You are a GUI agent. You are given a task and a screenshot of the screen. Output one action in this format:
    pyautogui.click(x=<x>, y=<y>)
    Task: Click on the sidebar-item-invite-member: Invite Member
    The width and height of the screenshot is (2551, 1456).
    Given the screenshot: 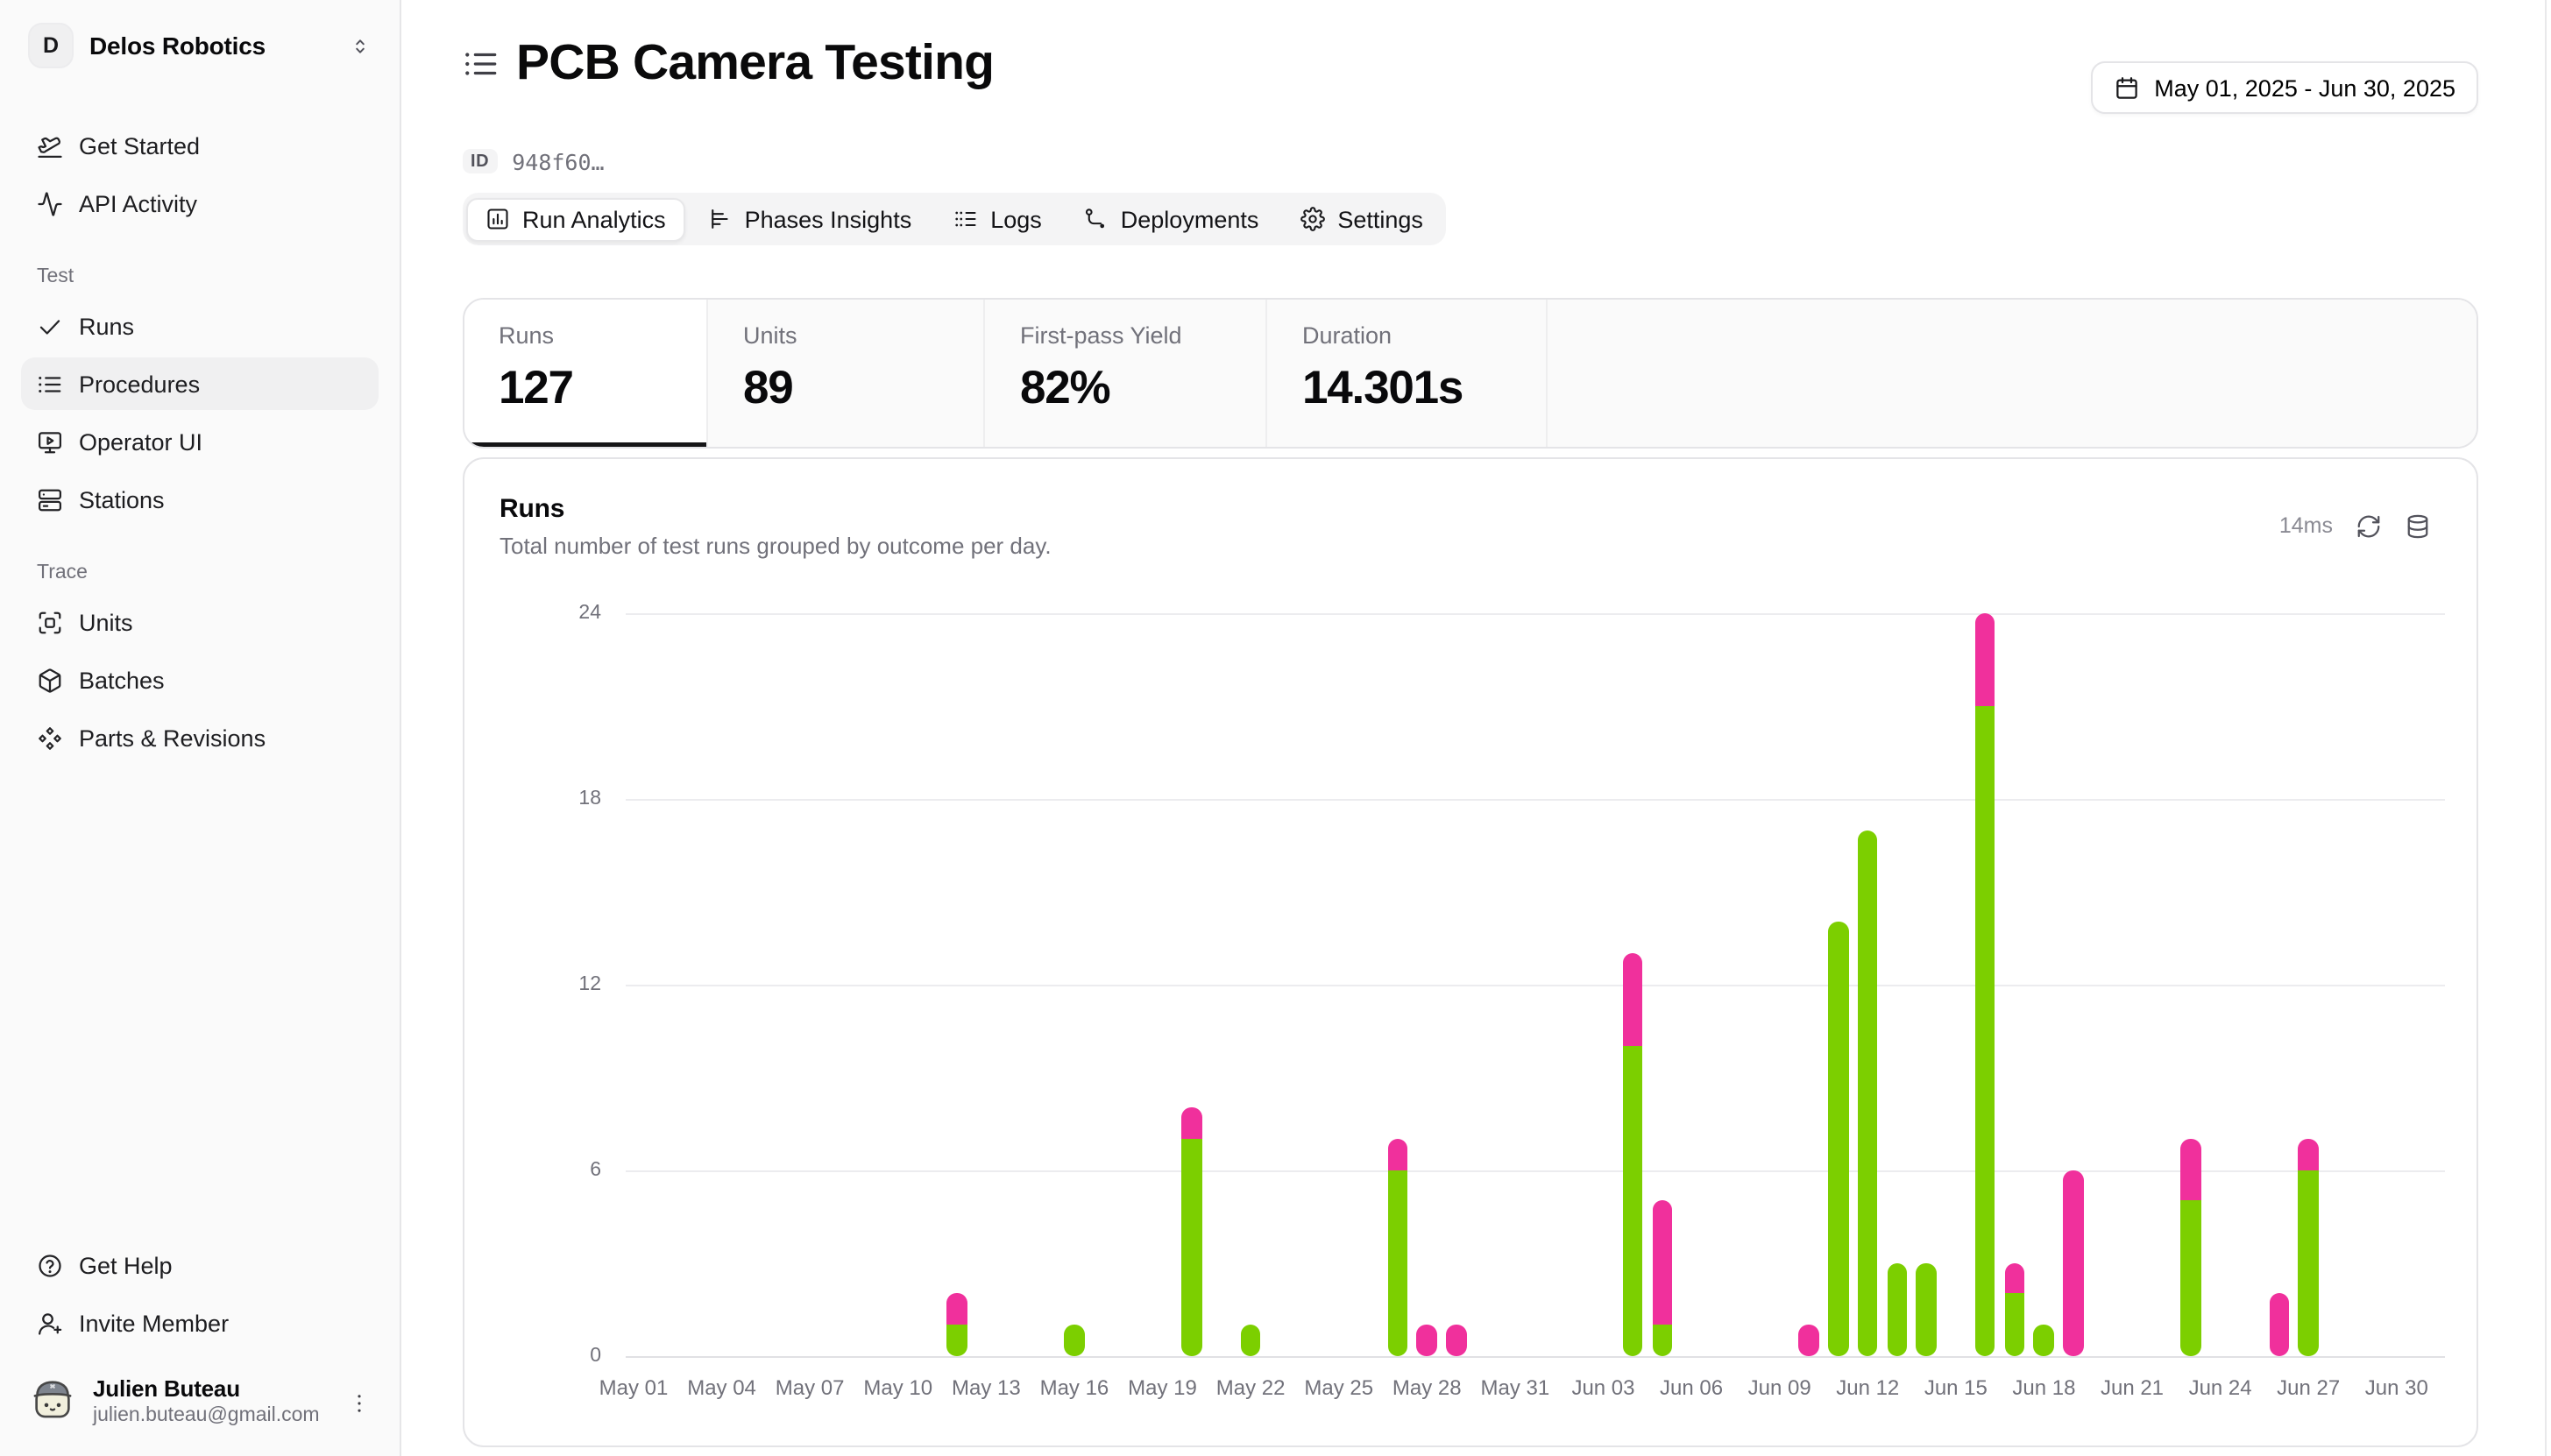 What is the action you would take?
    pyautogui.click(x=200, y=1323)
    